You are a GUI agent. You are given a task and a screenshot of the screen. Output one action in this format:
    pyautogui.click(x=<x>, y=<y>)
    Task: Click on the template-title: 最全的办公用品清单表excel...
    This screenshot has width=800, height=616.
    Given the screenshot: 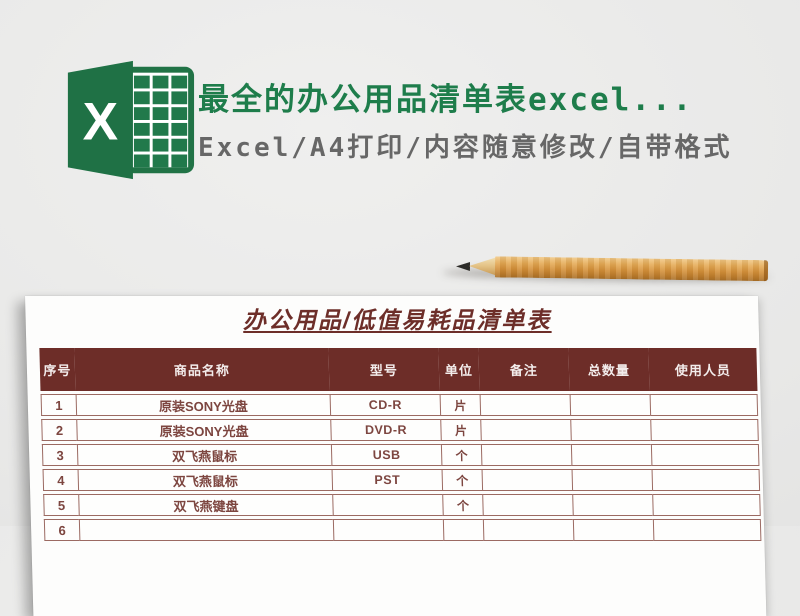 What is the action you would take?
    pyautogui.click(x=446, y=100)
    